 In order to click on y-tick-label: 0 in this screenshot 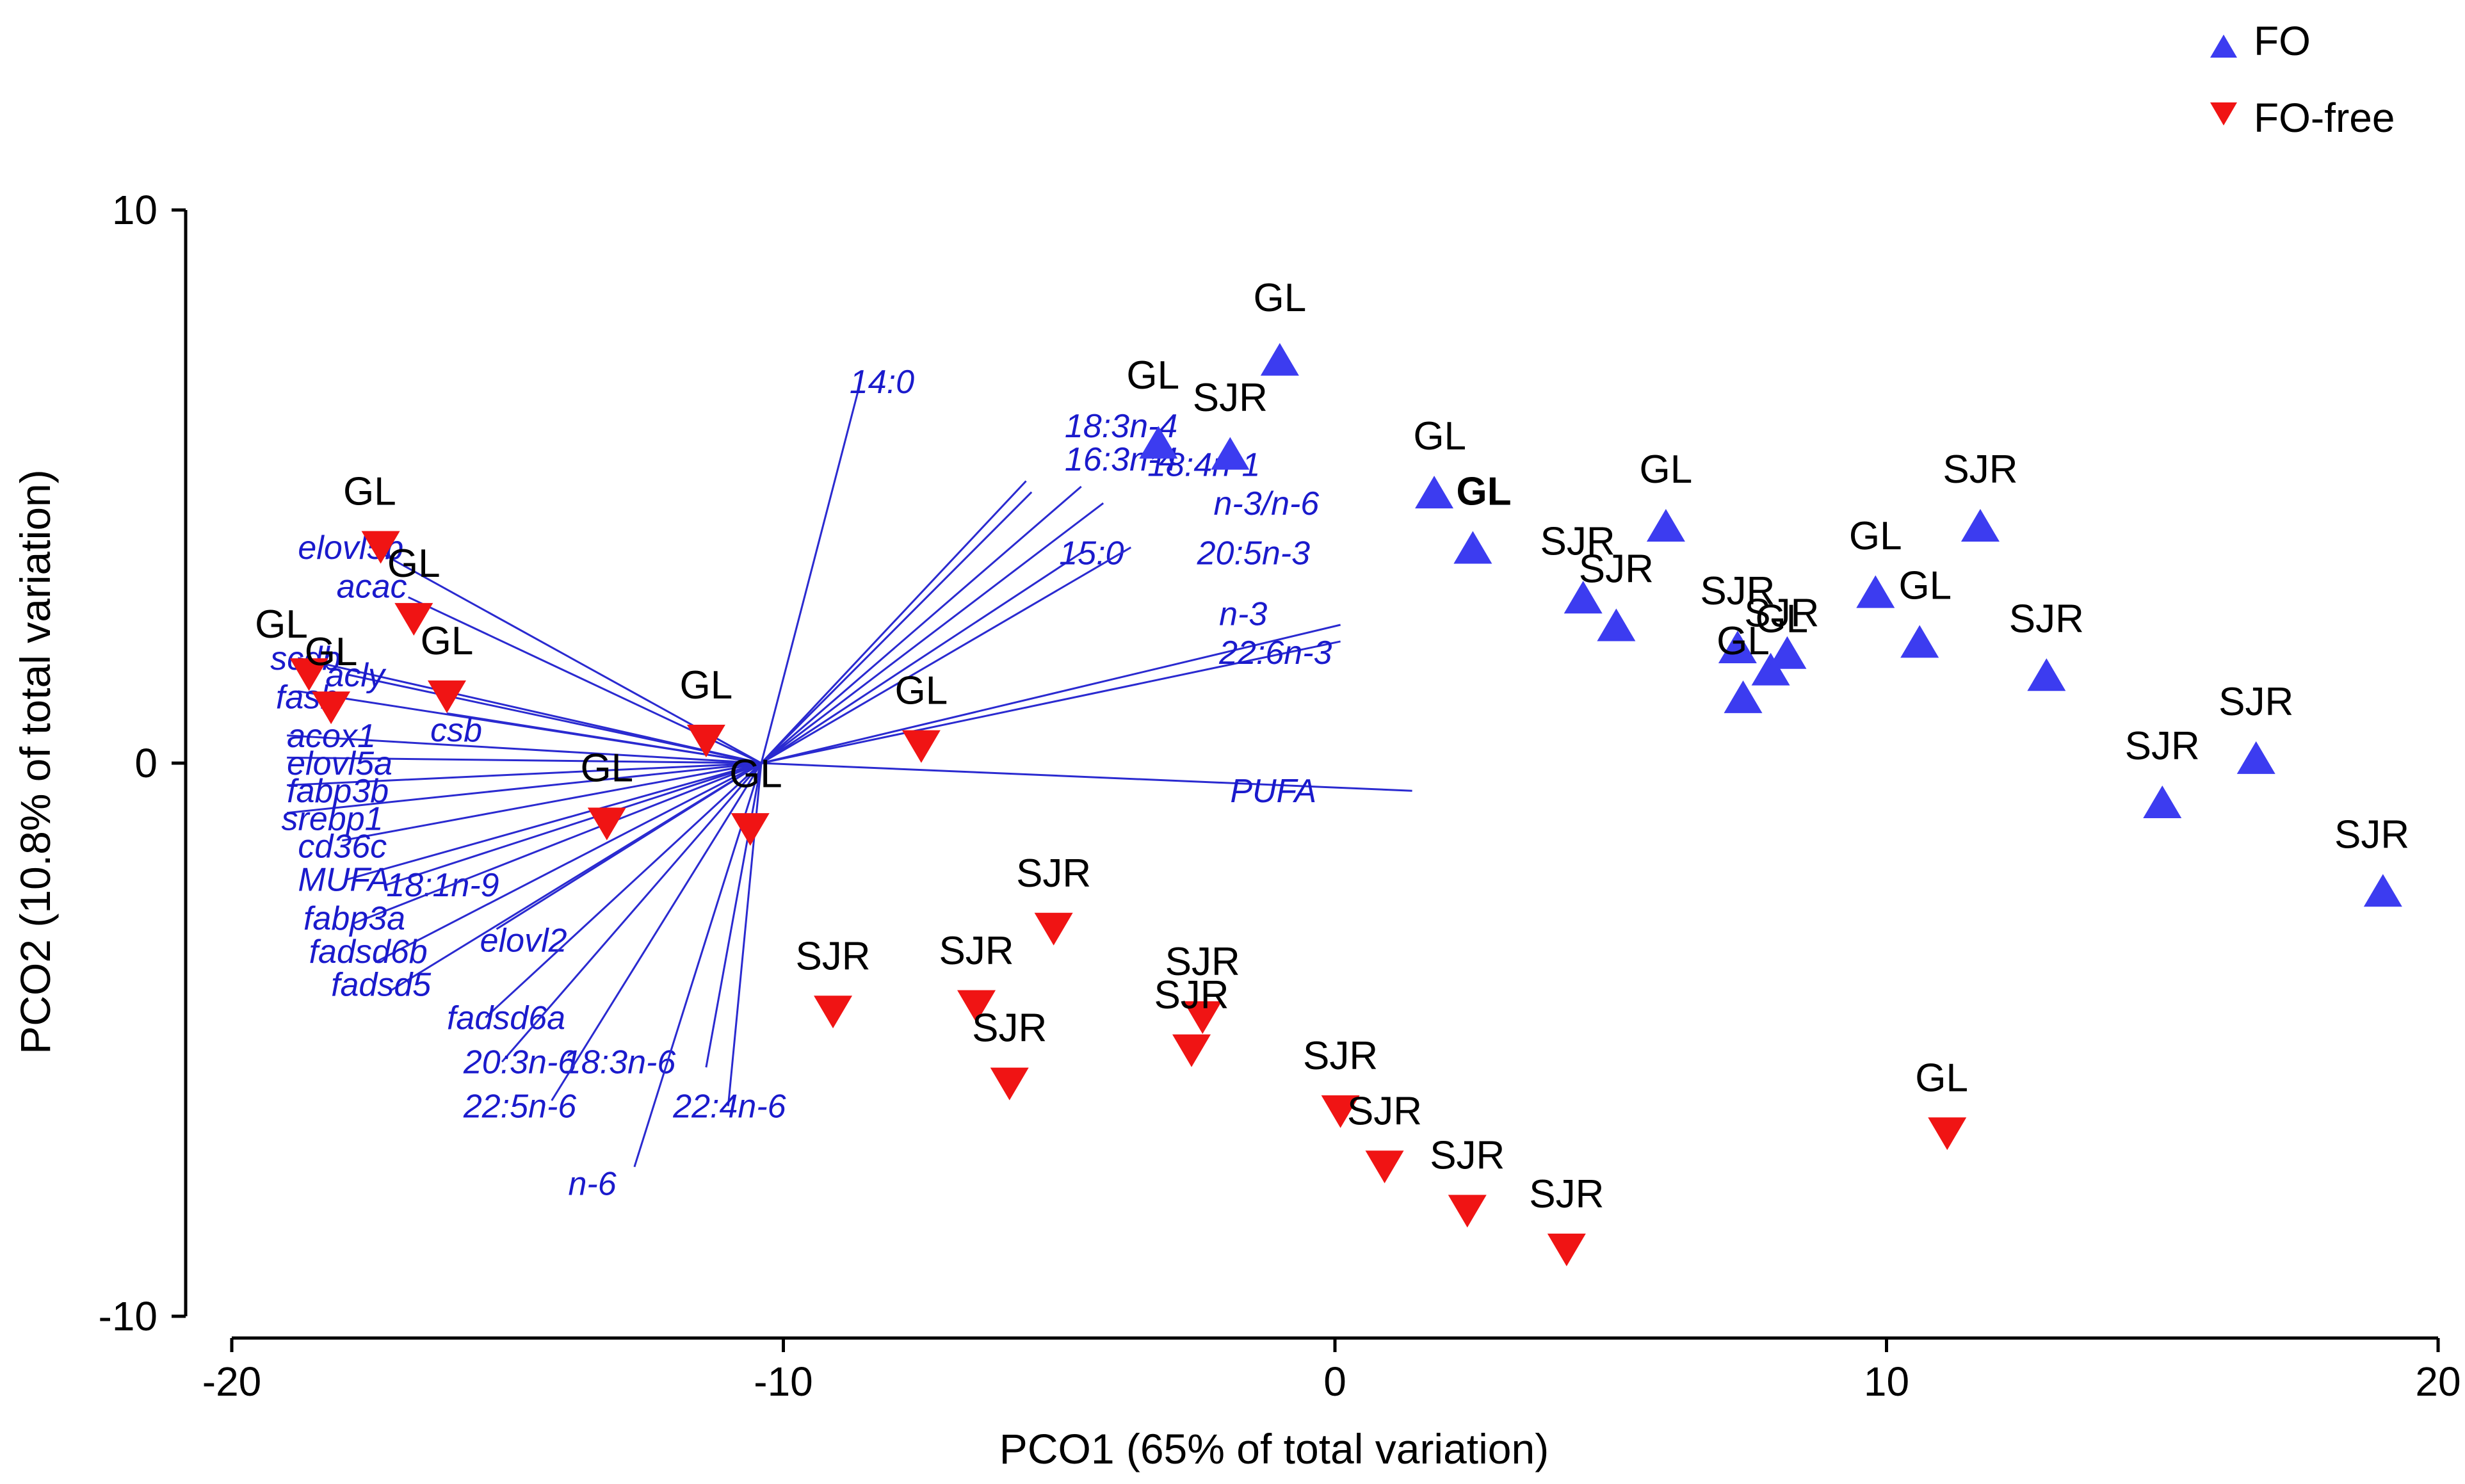, I will do `click(146, 763)`.